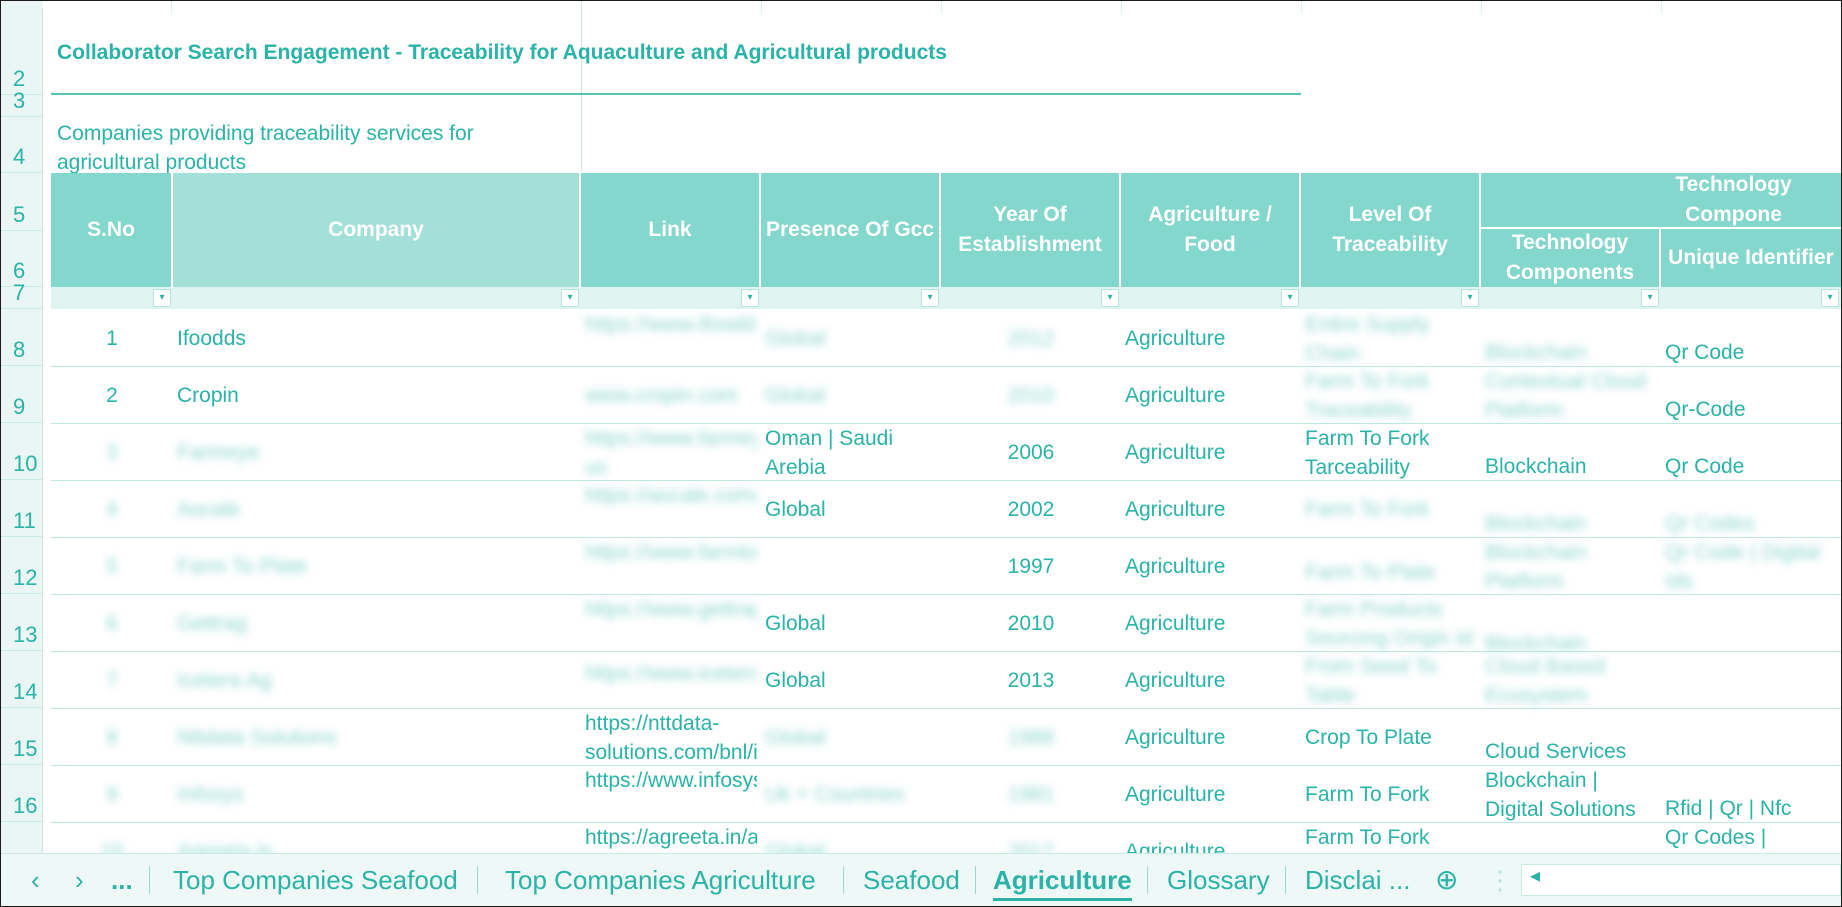 The width and height of the screenshot is (1842, 907). I want to click on cell-company: Farm To Plate, so click(242, 566).